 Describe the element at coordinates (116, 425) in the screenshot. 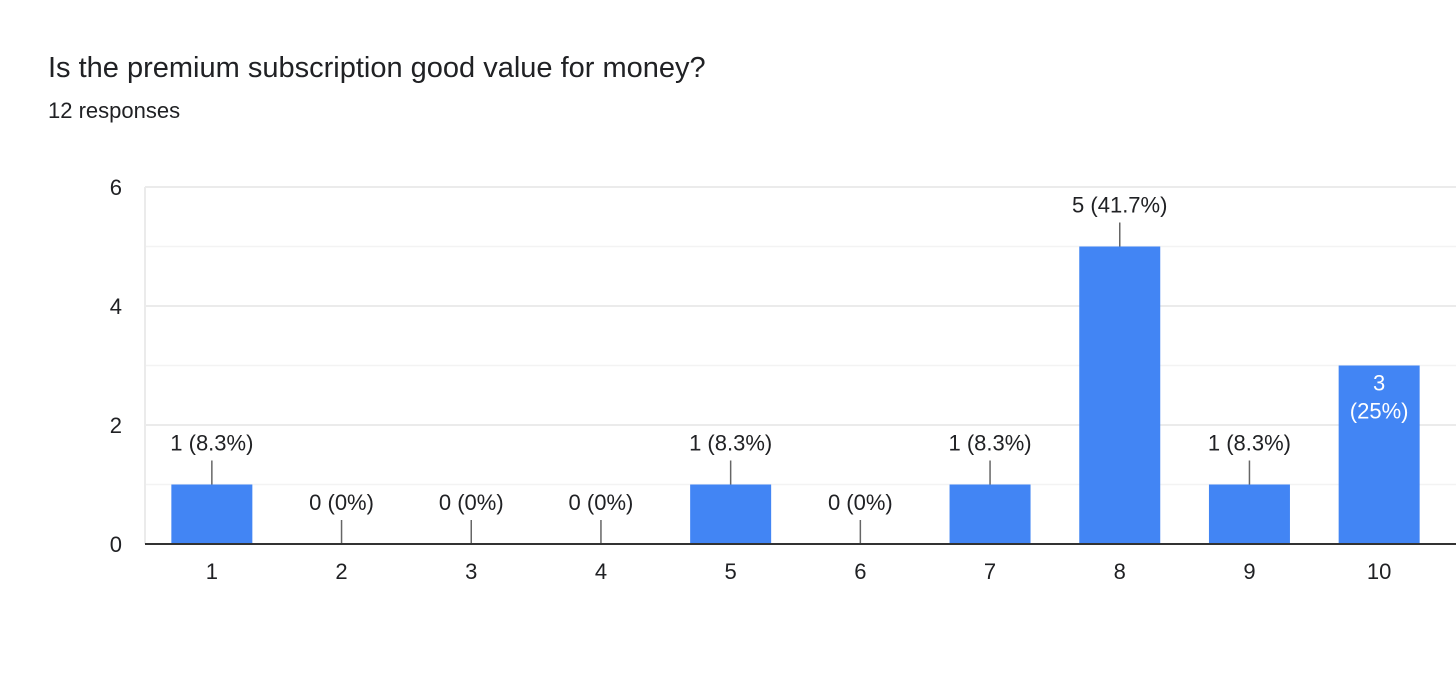

I see `y-tick-label: 2` at that location.